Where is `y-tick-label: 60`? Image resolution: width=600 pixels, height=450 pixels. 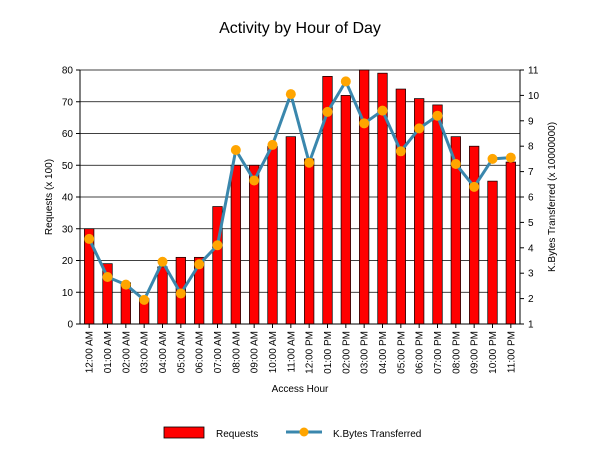
y-tick-label: 60 is located at coordinates (68, 134).